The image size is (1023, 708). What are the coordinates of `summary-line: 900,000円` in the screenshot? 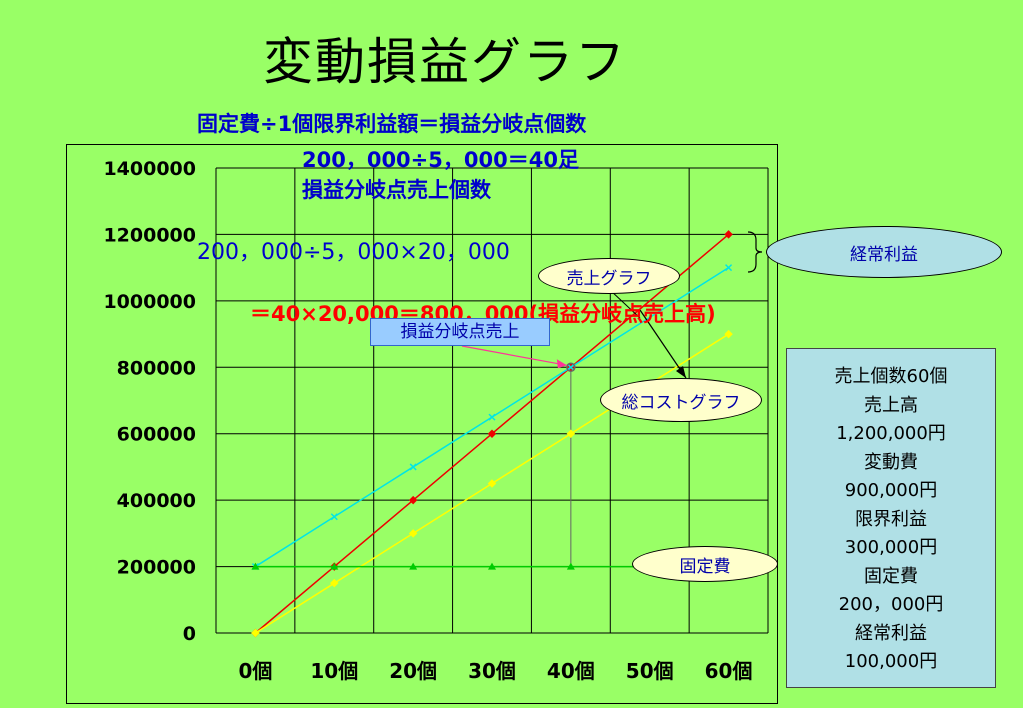 It's located at (891, 490).